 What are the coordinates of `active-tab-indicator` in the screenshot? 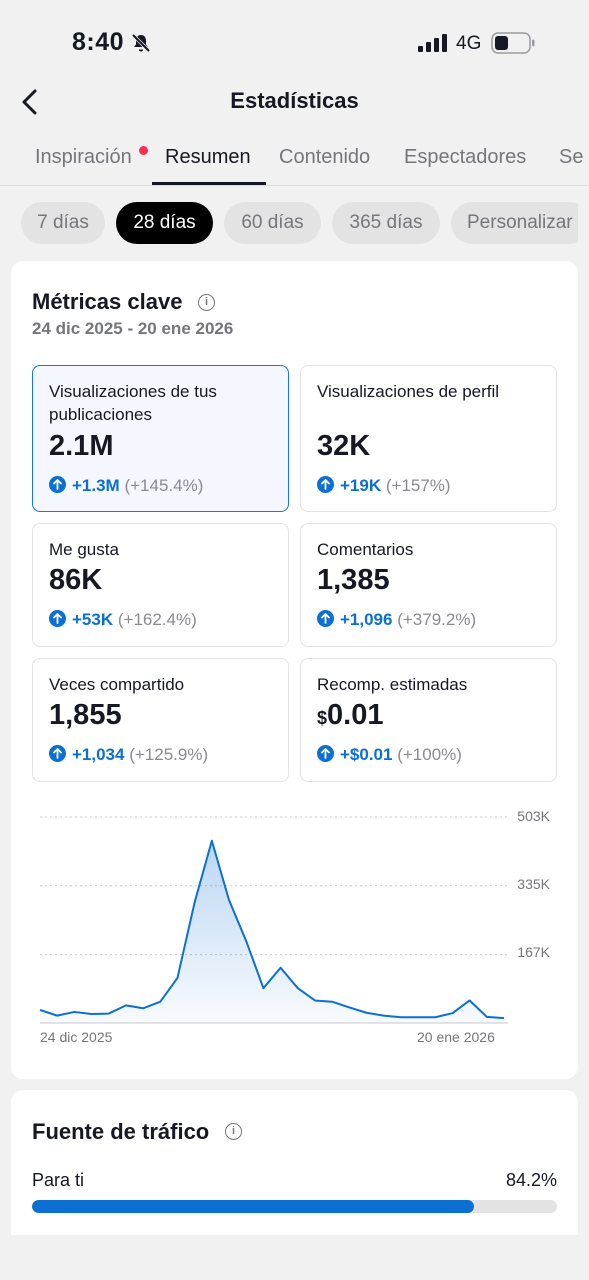 It's located at (209, 183).